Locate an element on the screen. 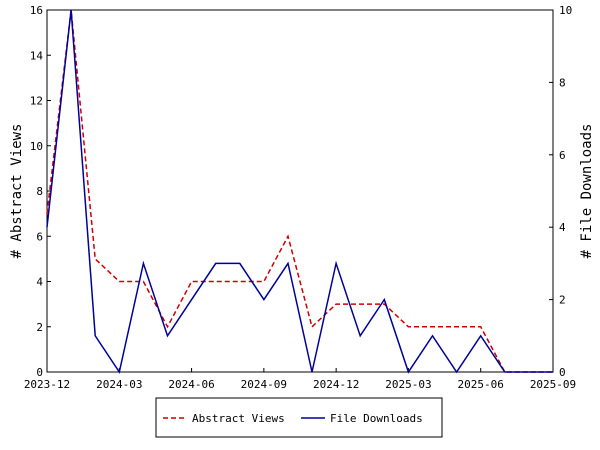 The width and height of the screenshot is (600, 450). x-tick-label: 2024-03 is located at coordinates (119, 384).